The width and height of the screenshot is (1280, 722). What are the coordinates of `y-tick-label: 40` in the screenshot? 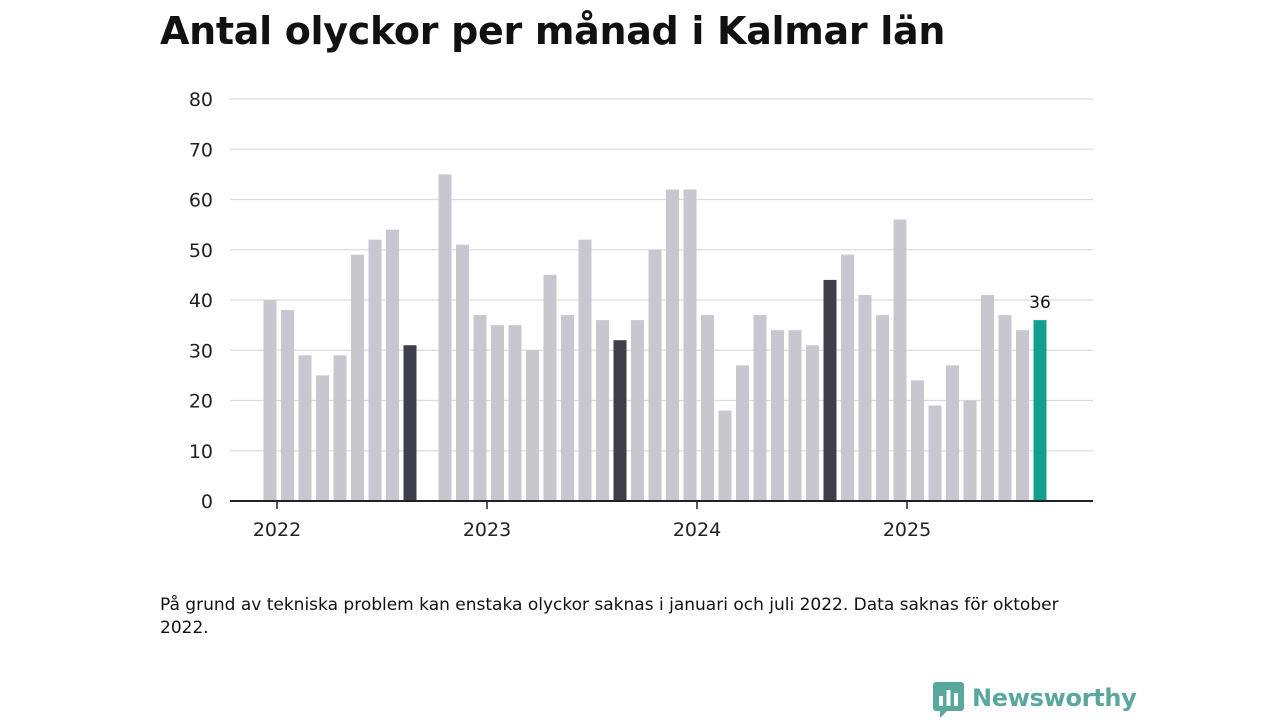 It's located at (201, 301).